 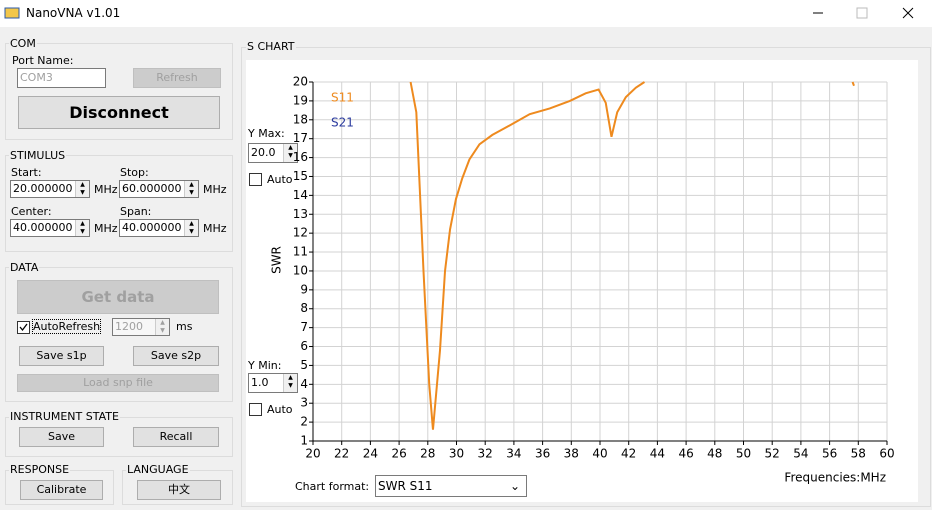 I want to click on label: Y Min:, so click(x=265, y=365).